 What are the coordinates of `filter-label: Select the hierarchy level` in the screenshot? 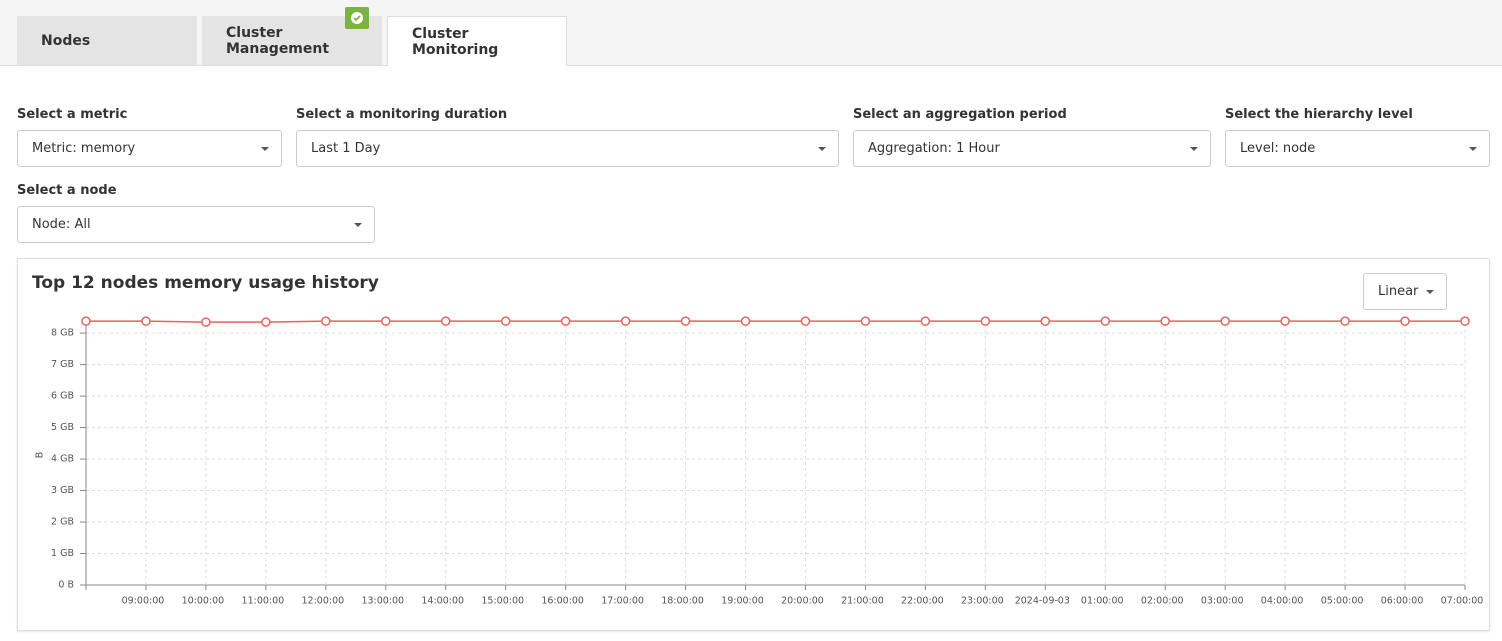 It's located at (1319, 114).